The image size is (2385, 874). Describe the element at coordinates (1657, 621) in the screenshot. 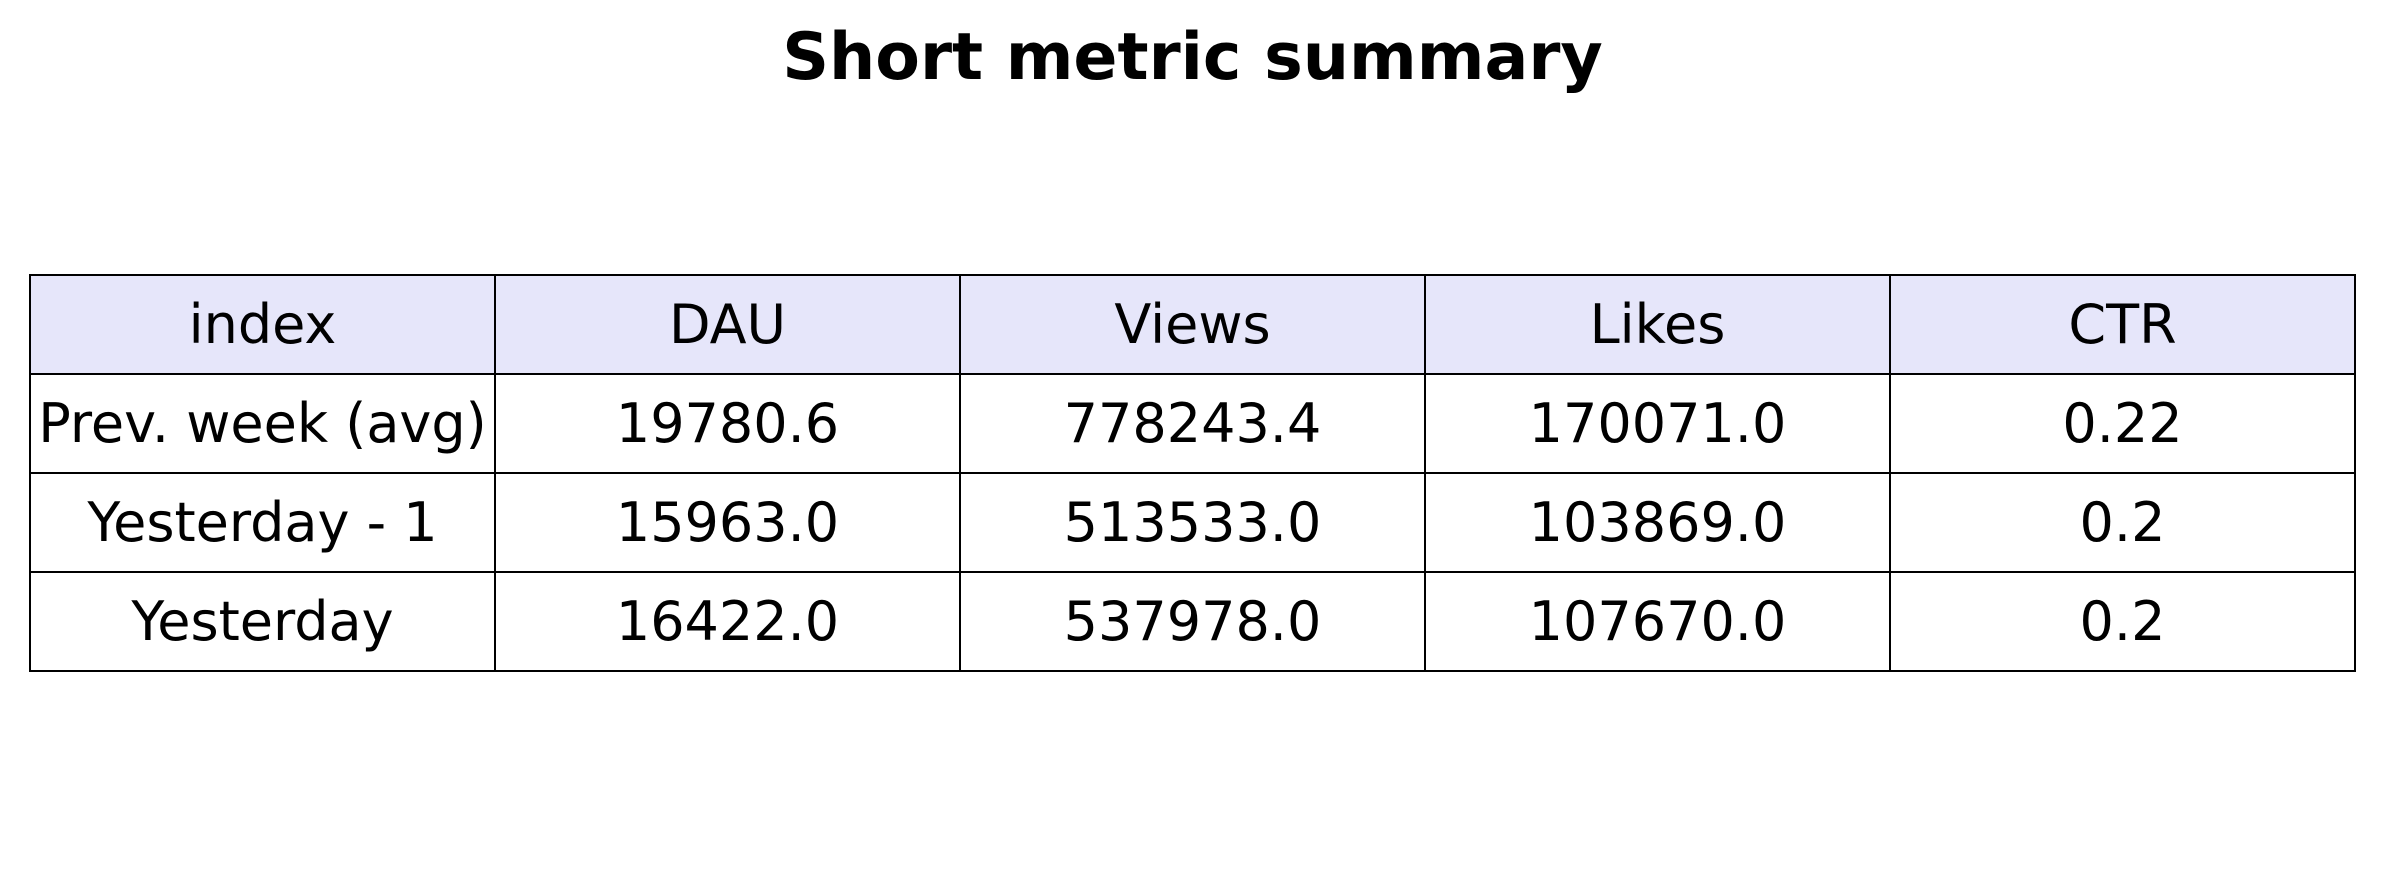

I see `likes-cell: 107670.0` at that location.